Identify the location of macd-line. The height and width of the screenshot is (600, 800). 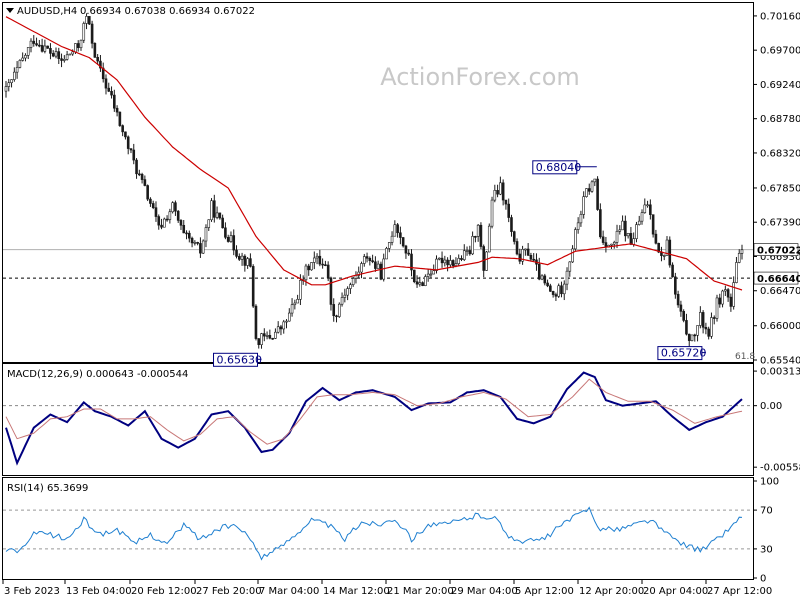
(374, 418).